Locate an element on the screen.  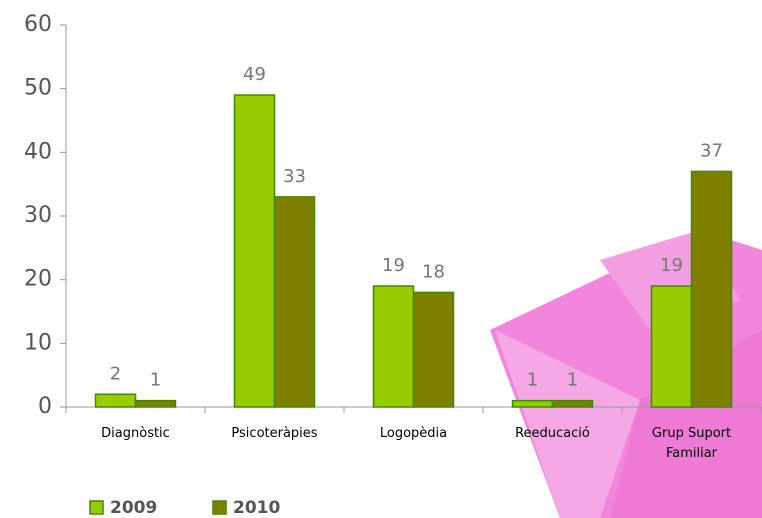
data-label: 18 is located at coordinates (433, 271).